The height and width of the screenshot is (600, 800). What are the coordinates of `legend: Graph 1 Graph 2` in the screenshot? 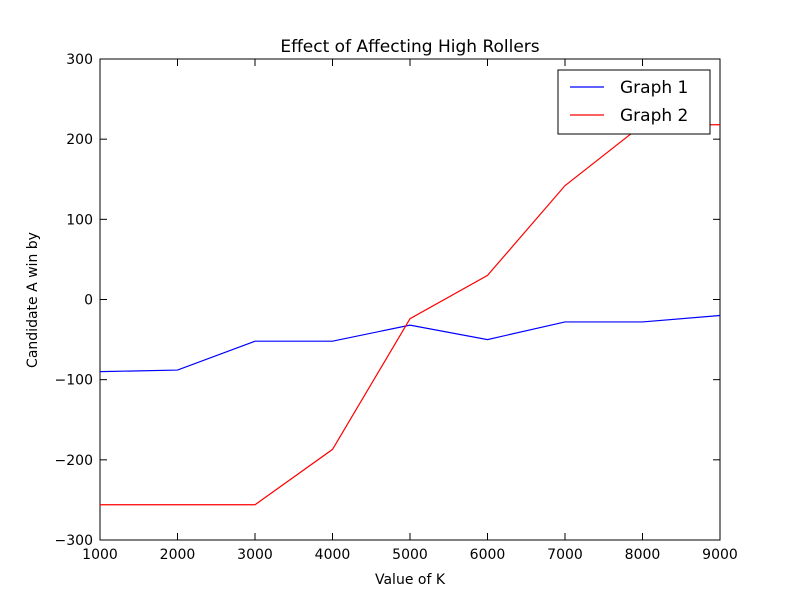 It's located at (634, 102).